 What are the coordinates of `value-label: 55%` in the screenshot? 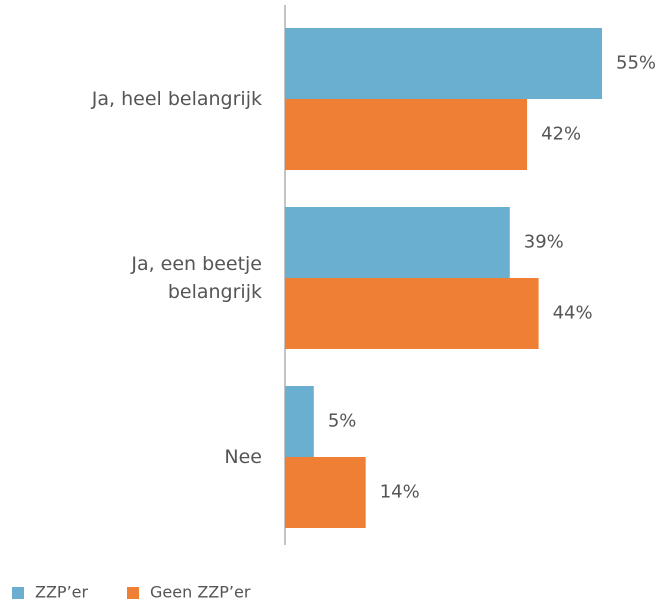 It's located at (636, 63).